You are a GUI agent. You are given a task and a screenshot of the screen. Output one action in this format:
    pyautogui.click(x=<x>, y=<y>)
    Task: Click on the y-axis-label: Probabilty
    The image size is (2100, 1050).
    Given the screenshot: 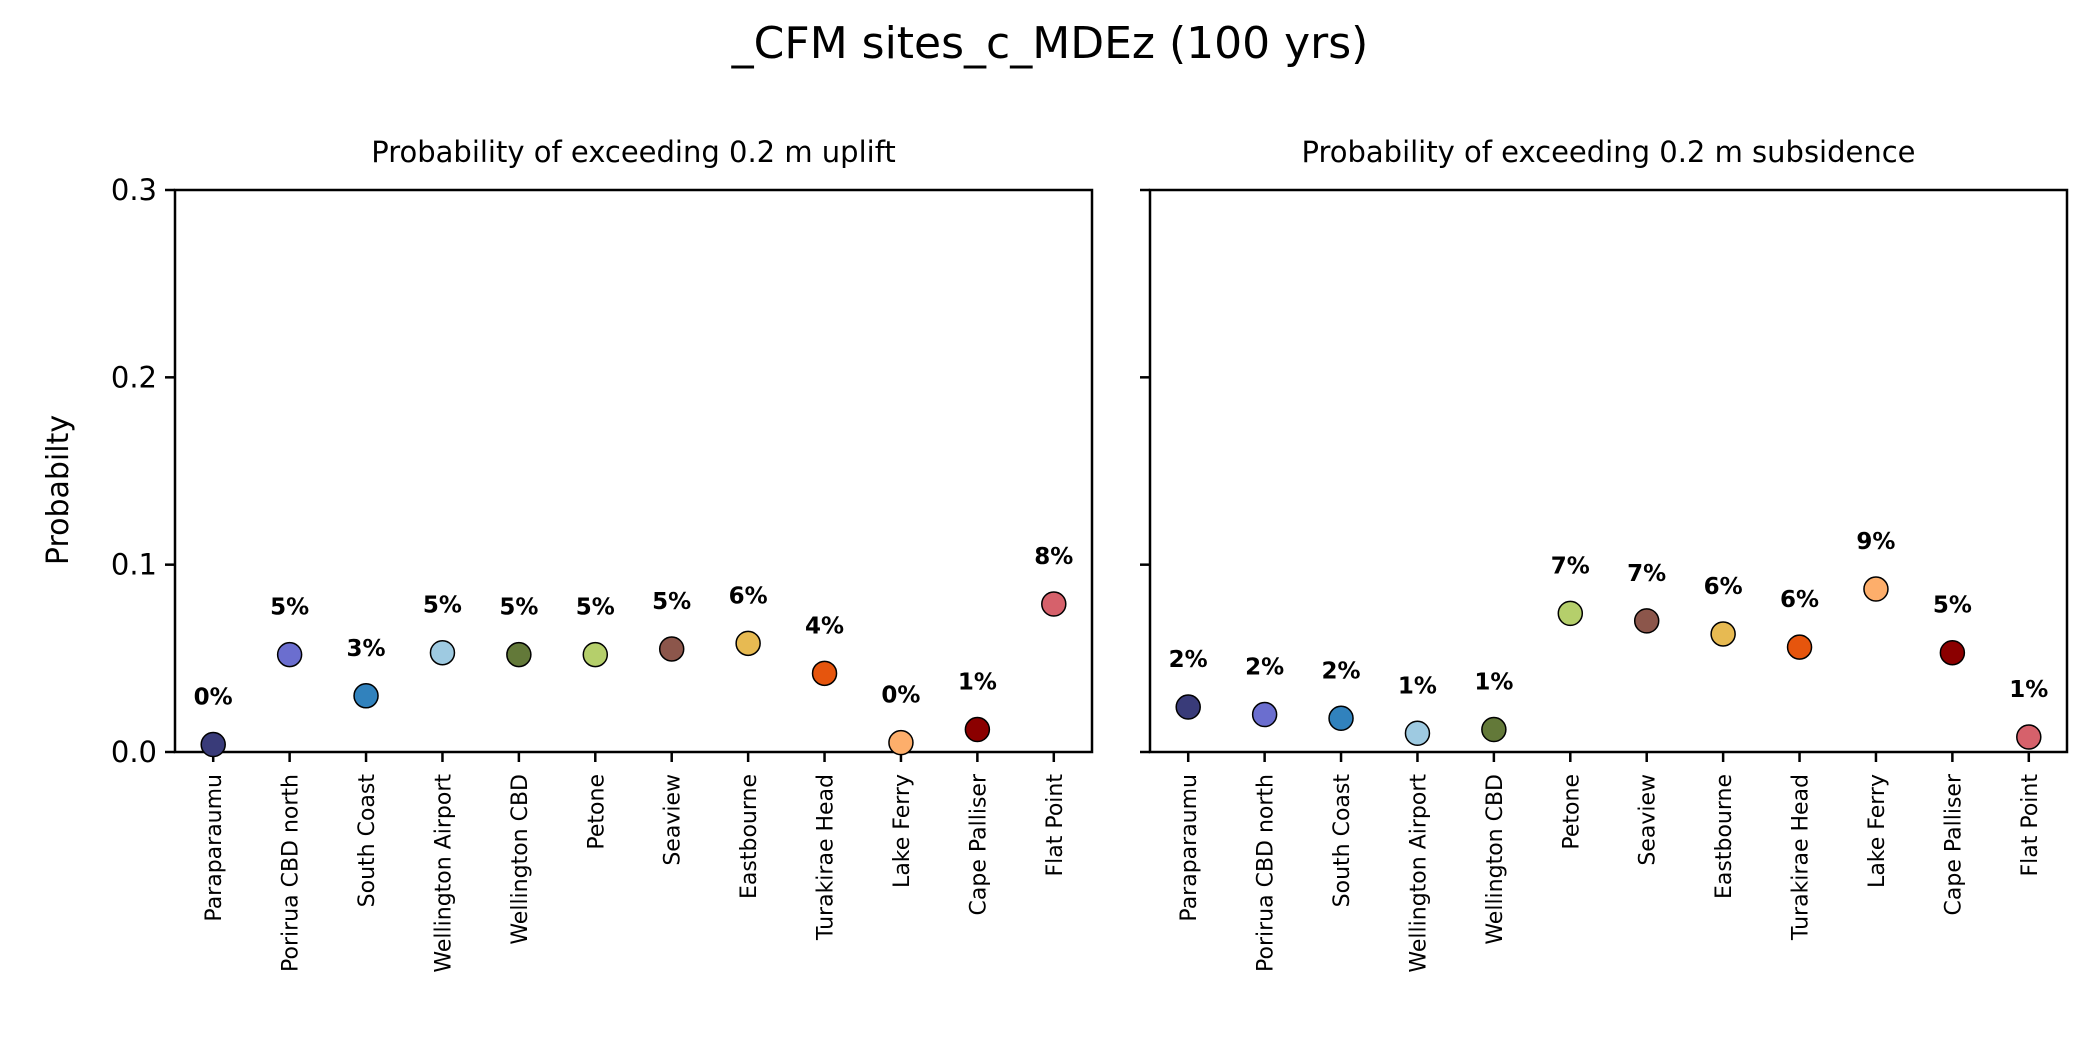 What is the action you would take?
    pyautogui.click(x=58, y=490)
    